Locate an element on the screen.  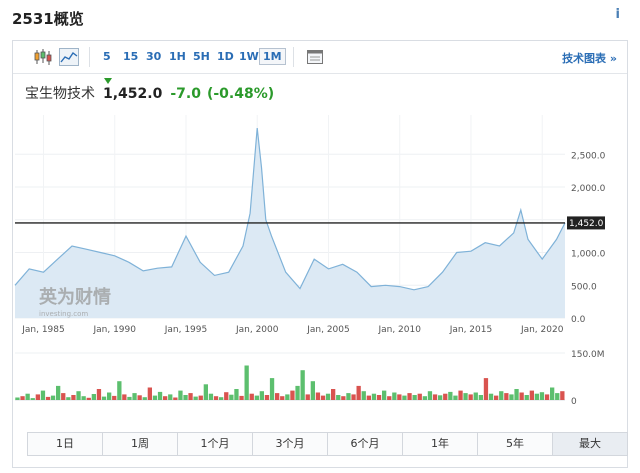
calendar-icon is located at coordinates (316, 57).